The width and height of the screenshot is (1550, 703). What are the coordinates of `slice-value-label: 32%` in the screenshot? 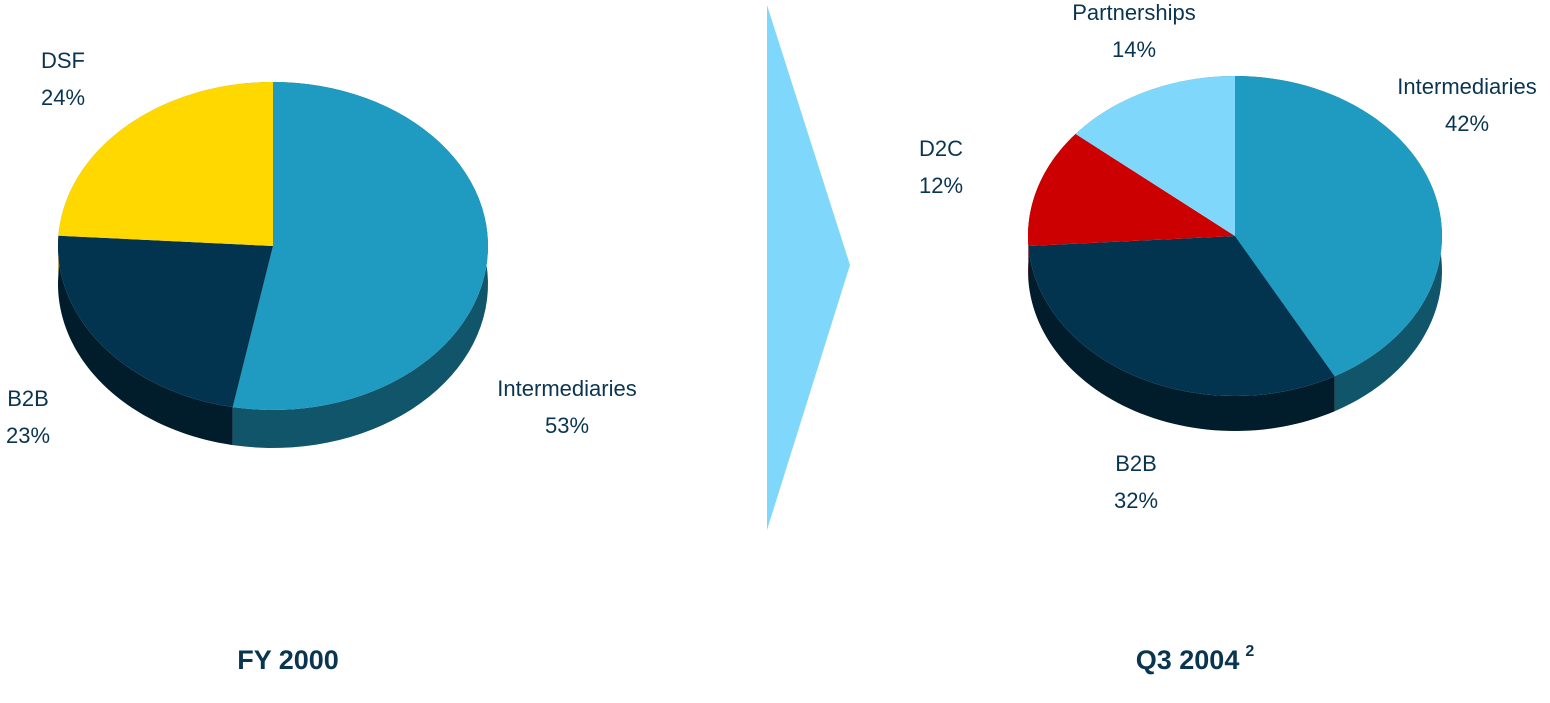 It's located at (1136, 500).